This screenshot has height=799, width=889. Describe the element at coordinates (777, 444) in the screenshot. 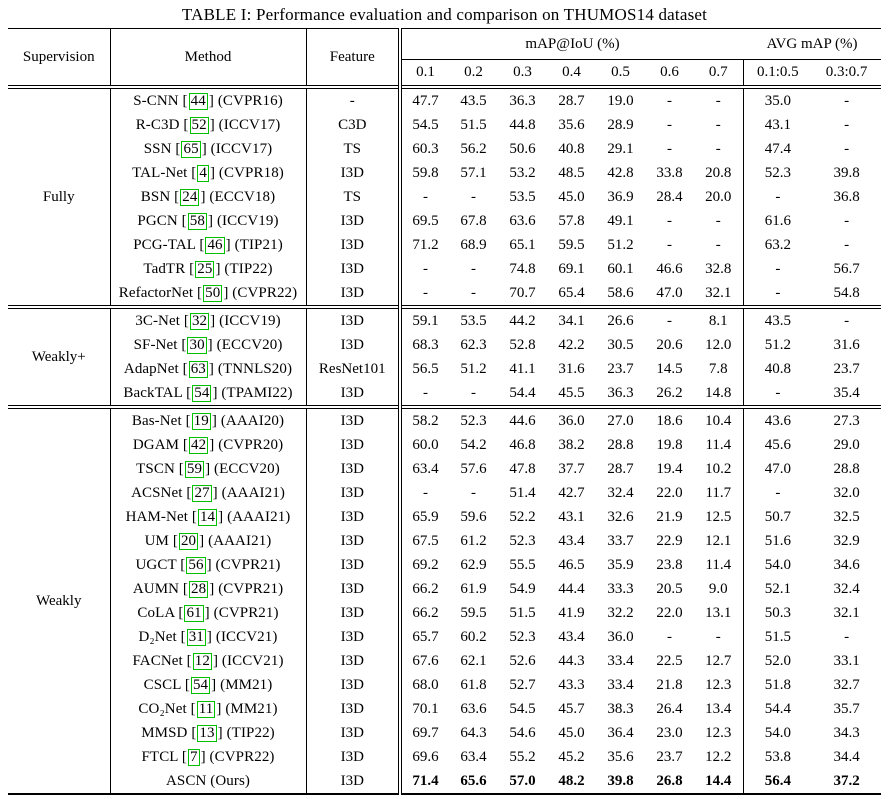

I see `avg-value-cell: 45.6` at that location.